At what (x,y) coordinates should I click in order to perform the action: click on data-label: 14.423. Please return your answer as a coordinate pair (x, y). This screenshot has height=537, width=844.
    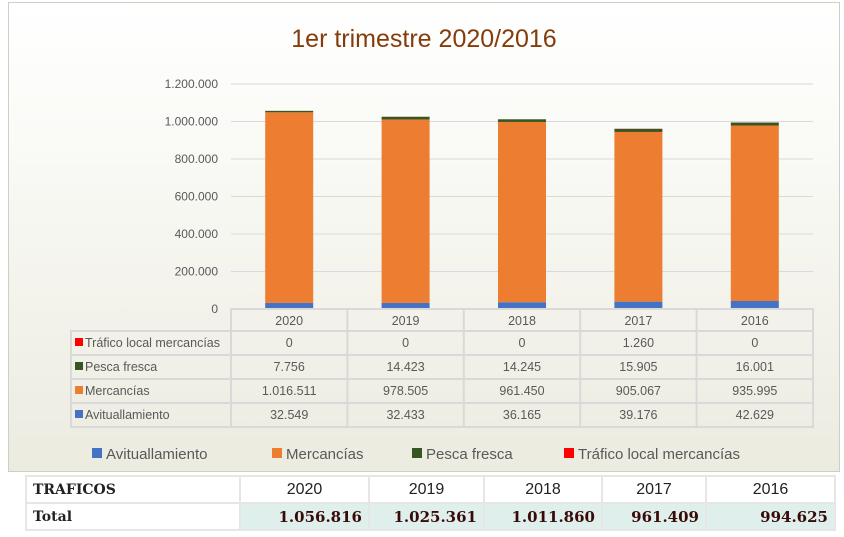
    Looking at the image, I should click on (405, 367).